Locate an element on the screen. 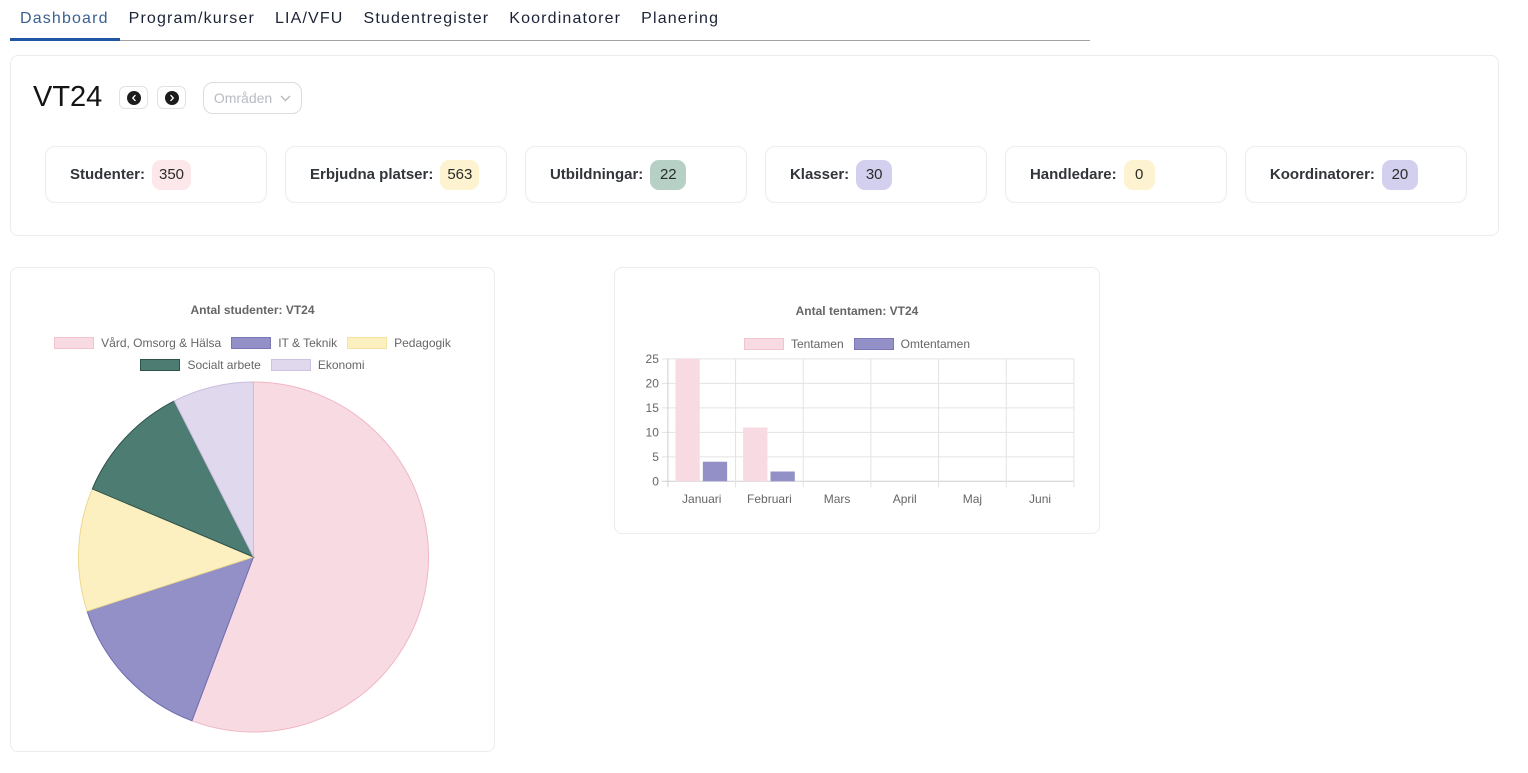 Image resolution: width=1528 pixels, height=773 pixels. svg-text: Maj is located at coordinates (972, 499).